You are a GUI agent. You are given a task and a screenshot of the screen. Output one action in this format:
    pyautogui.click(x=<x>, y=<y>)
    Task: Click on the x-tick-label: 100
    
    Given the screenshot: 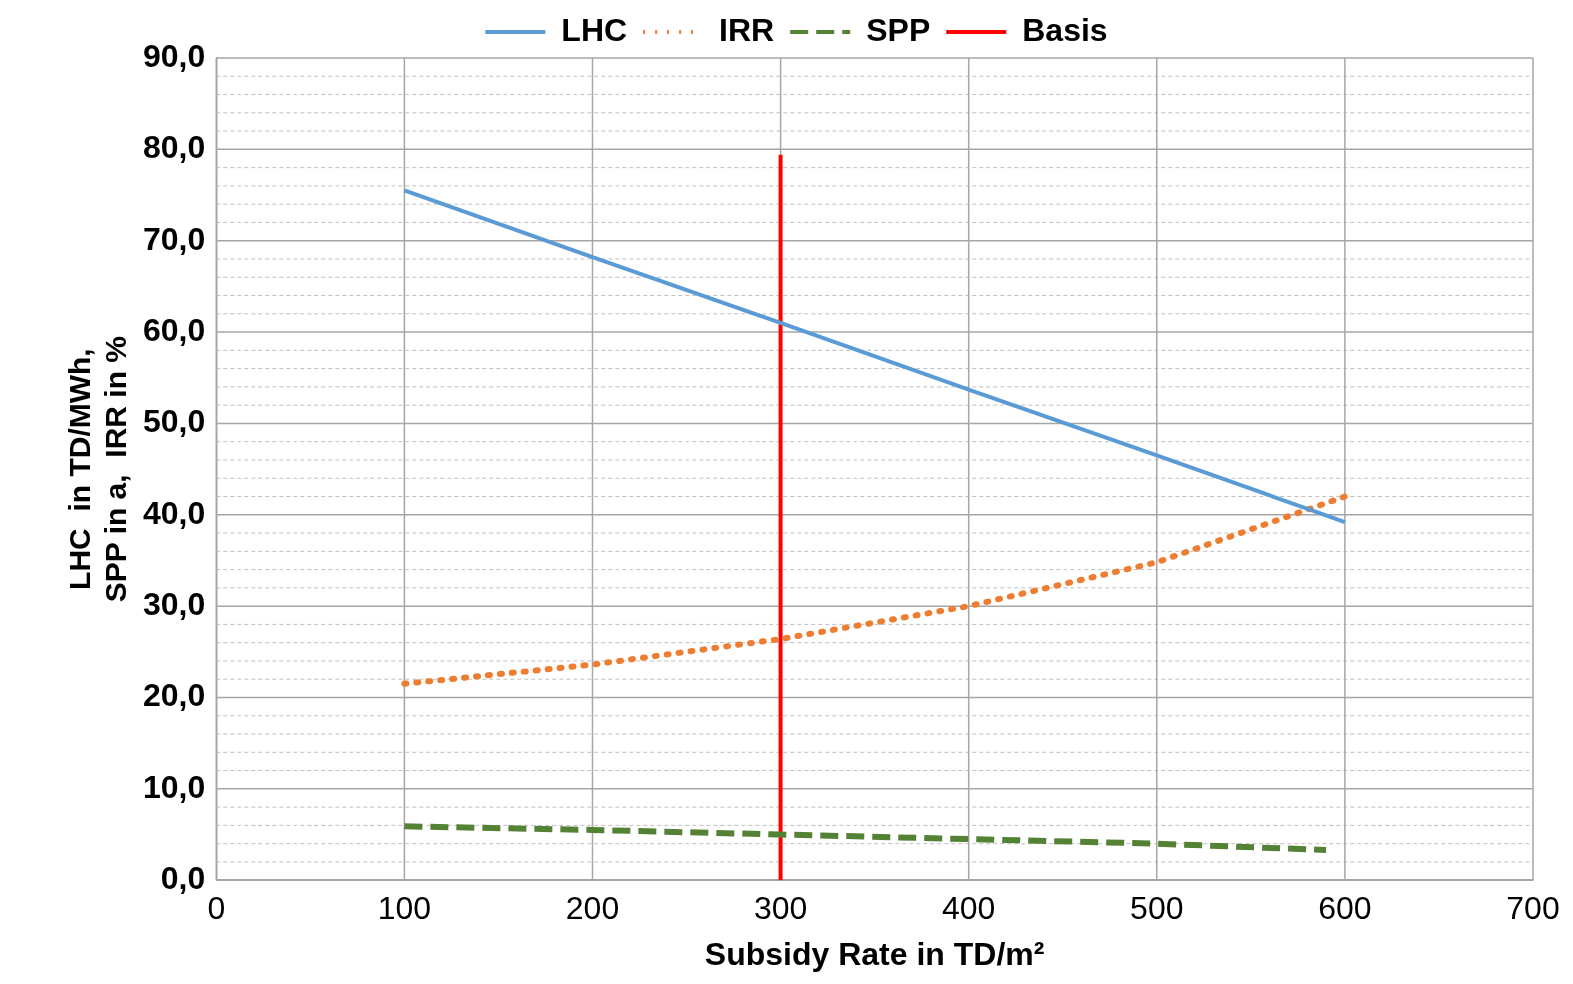 What is the action you would take?
    pyautogui.click(x=404, y=908)
    